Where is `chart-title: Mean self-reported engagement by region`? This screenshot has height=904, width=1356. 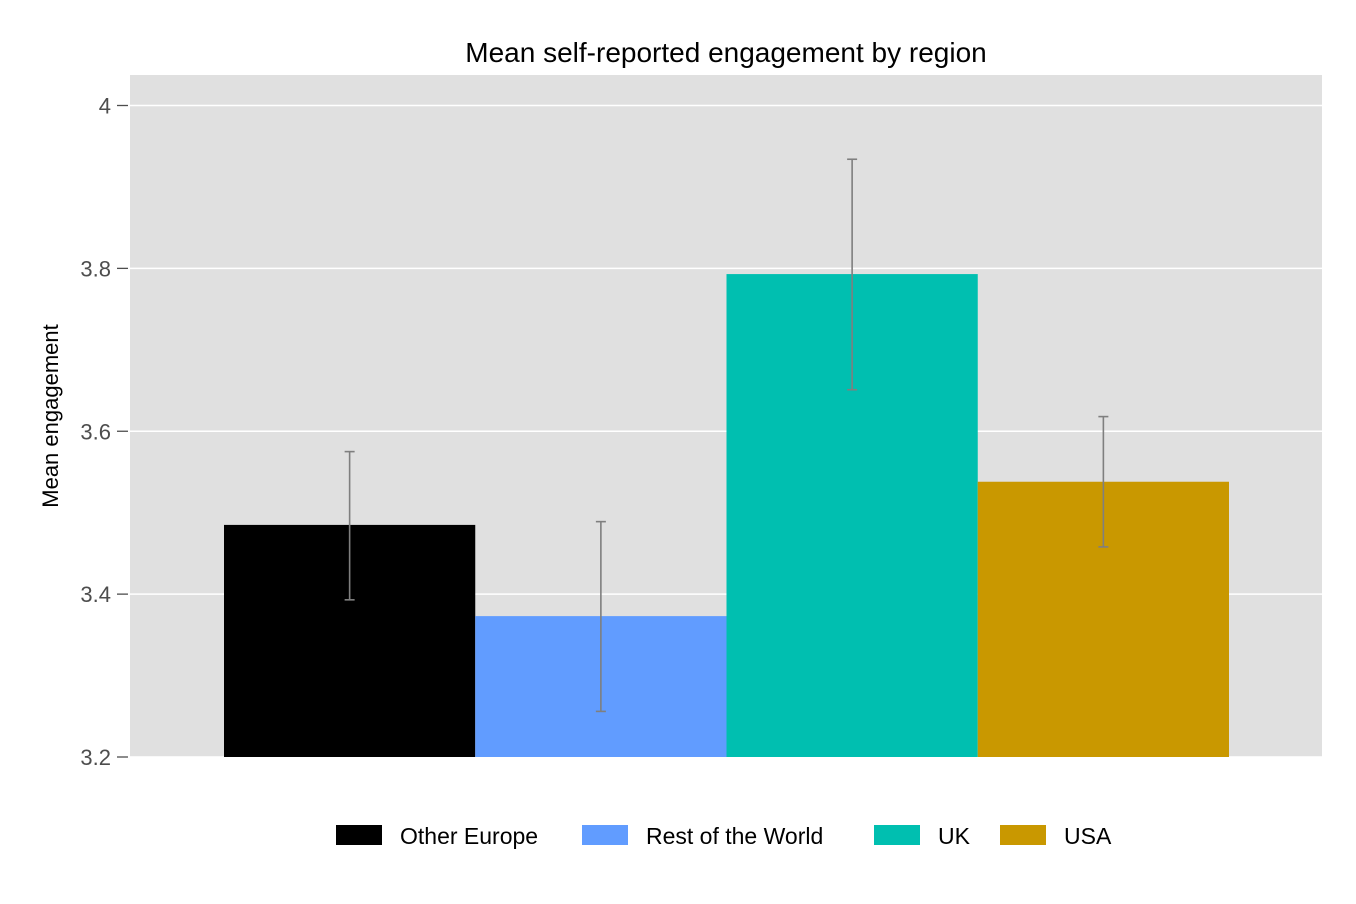
chart-title: Mean self-reported engagement by region is located at coordinates (725, 52).